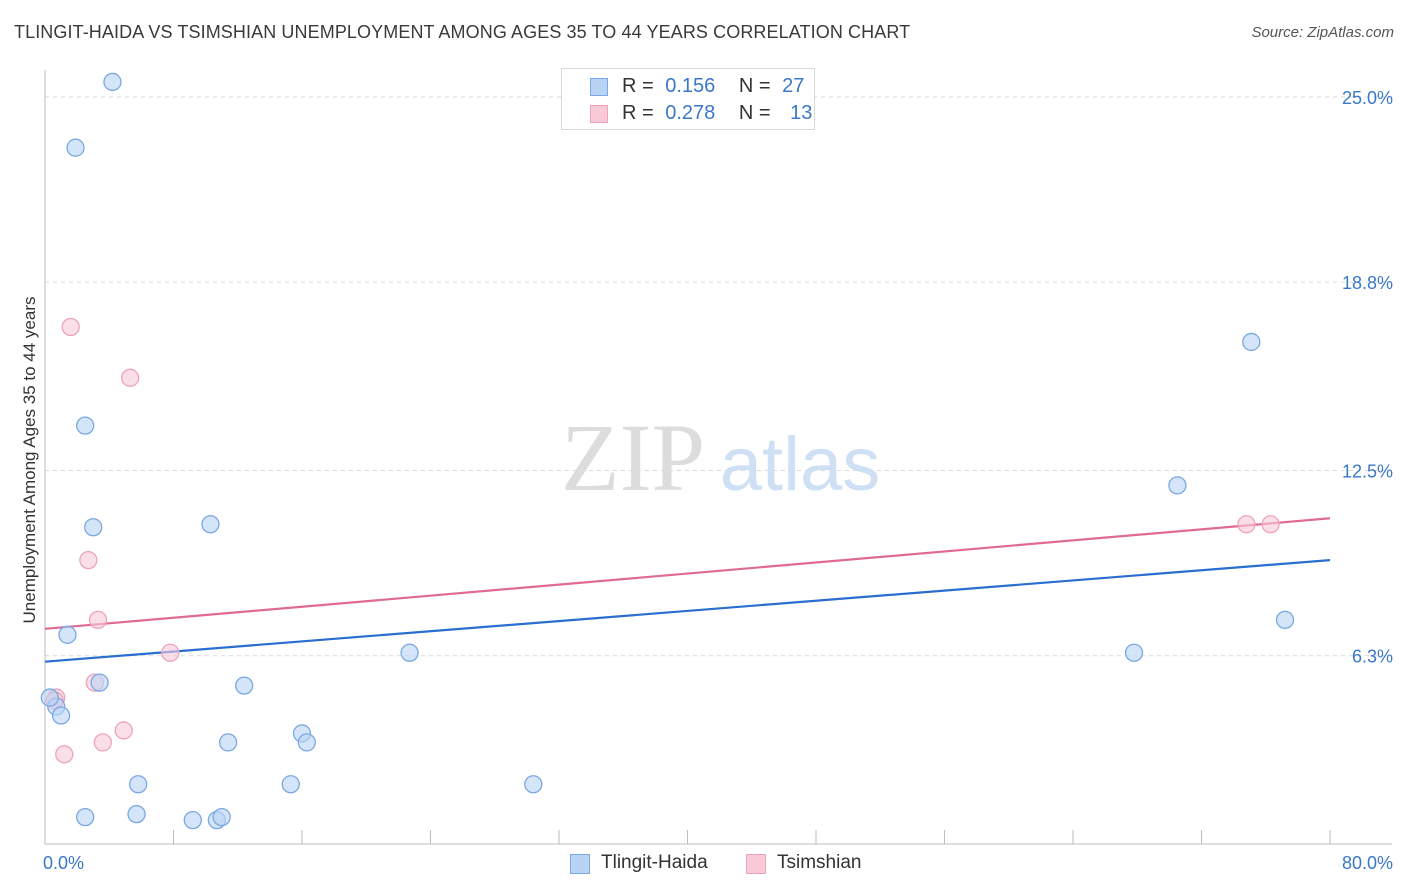 The image size is (1406, 892). What do you see at coordinates (690, 113) in the screenshot?
I see `legend-r-value: 0.278` at bounding box center [690, 113].